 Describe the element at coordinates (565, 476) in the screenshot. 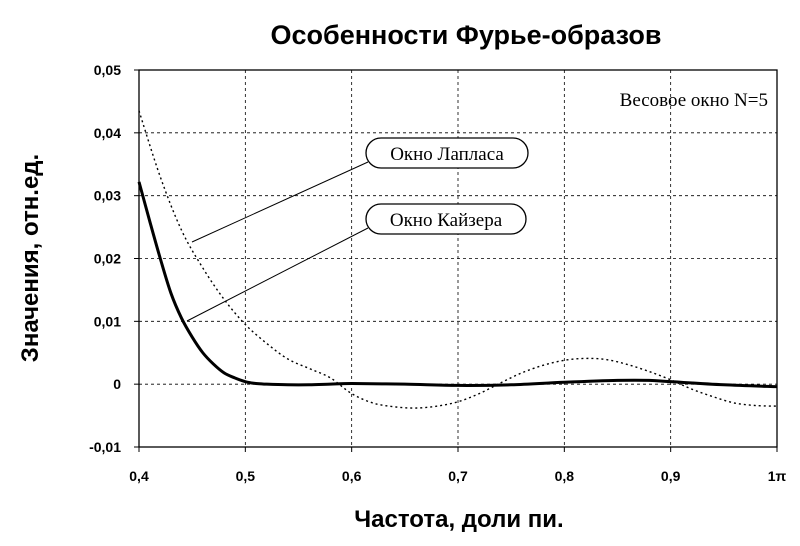

I see `x-tick-label: 0,8` at that location.